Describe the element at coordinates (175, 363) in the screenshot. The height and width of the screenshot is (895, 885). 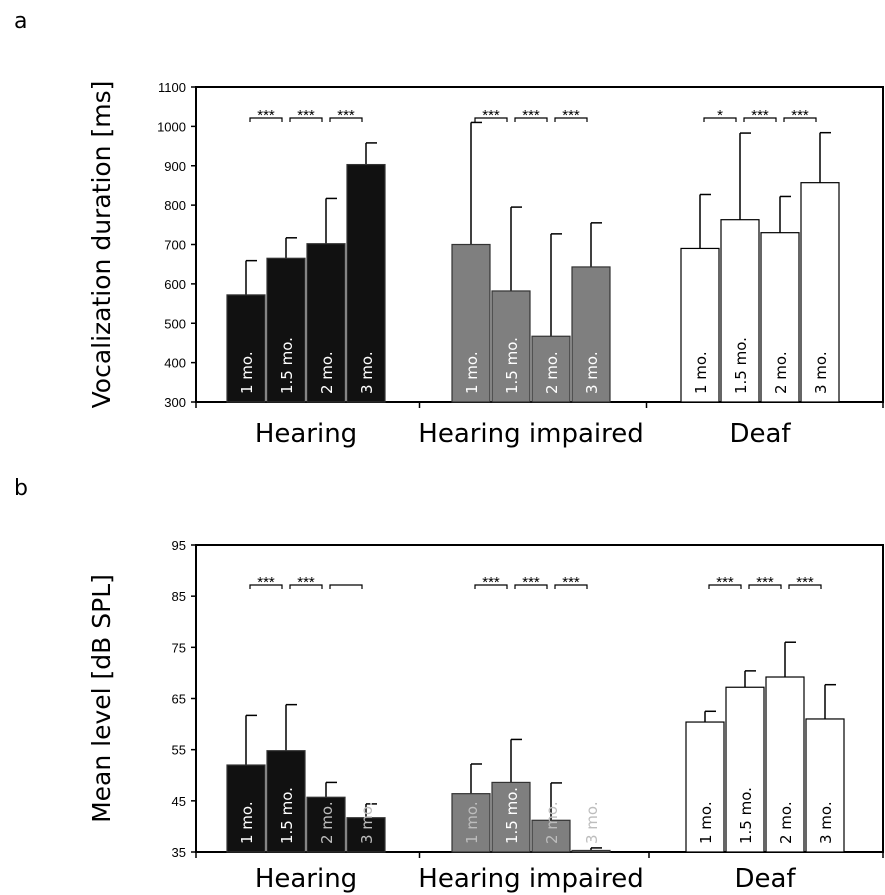
I see `y-tick-label: 400` at that location.